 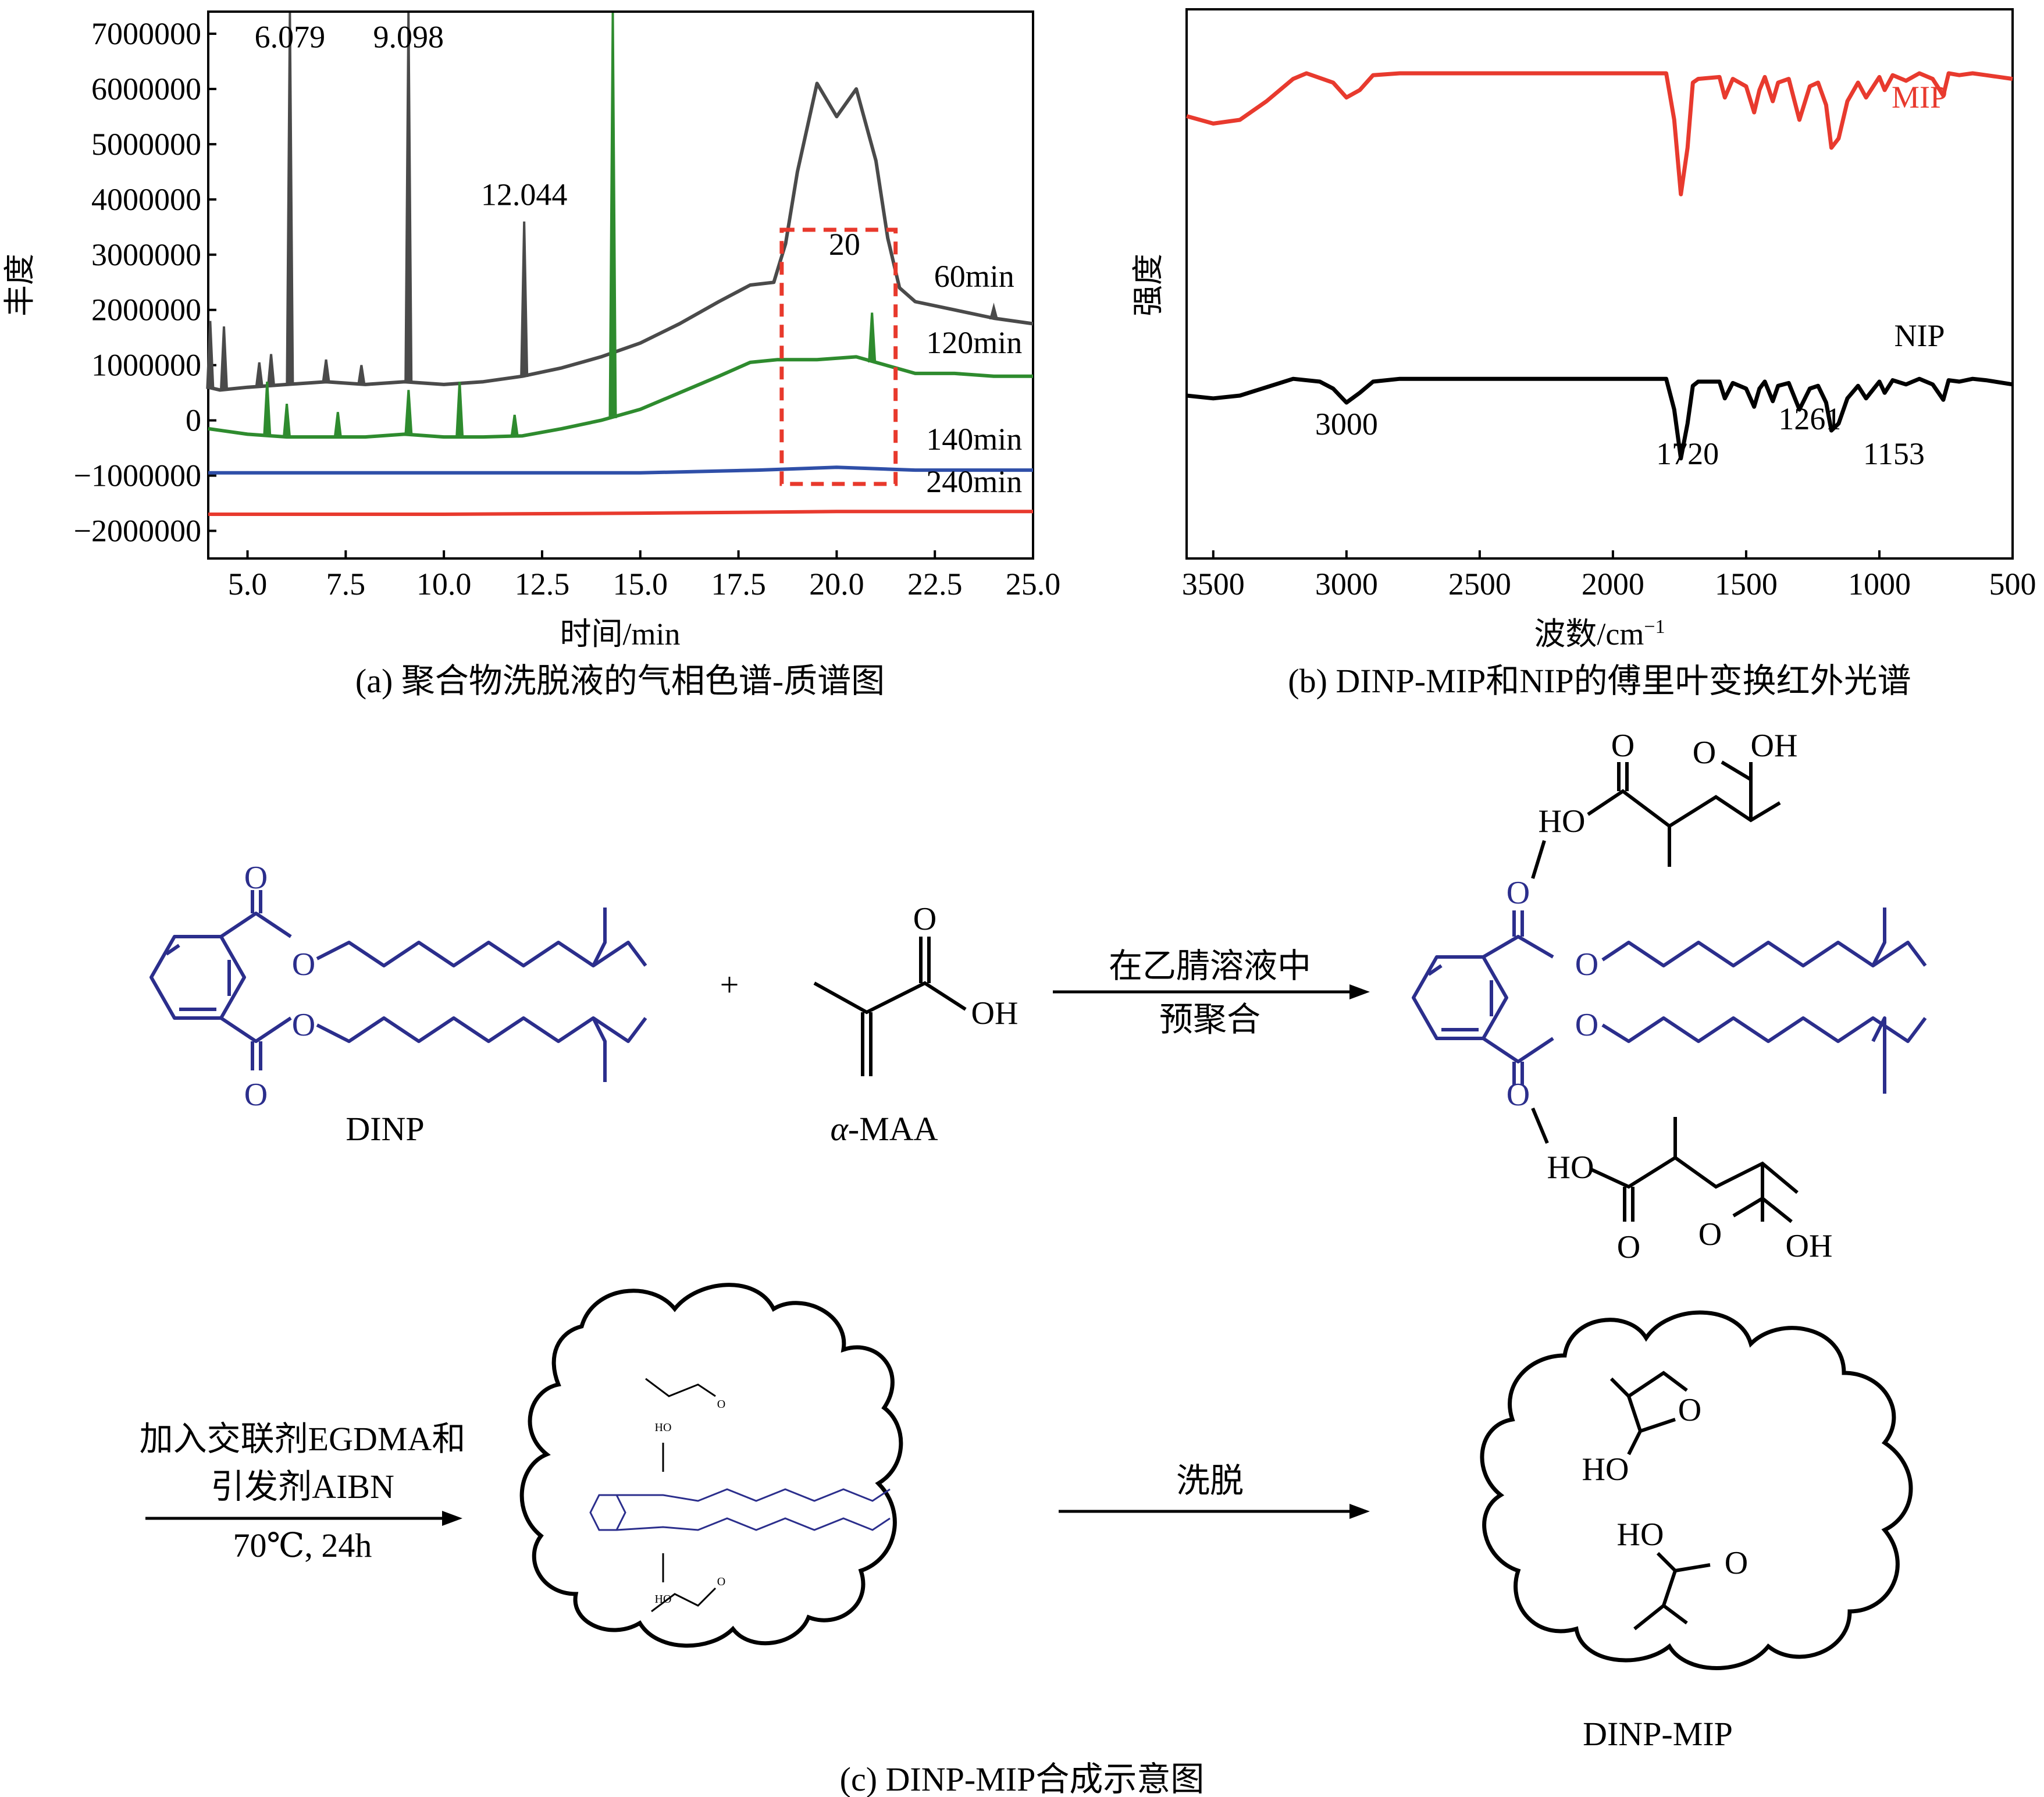 What do you see at coordinates (681, 1387) in the screenshot?
I see `tiny-upper-maa` at bounding box center [681, 1387].